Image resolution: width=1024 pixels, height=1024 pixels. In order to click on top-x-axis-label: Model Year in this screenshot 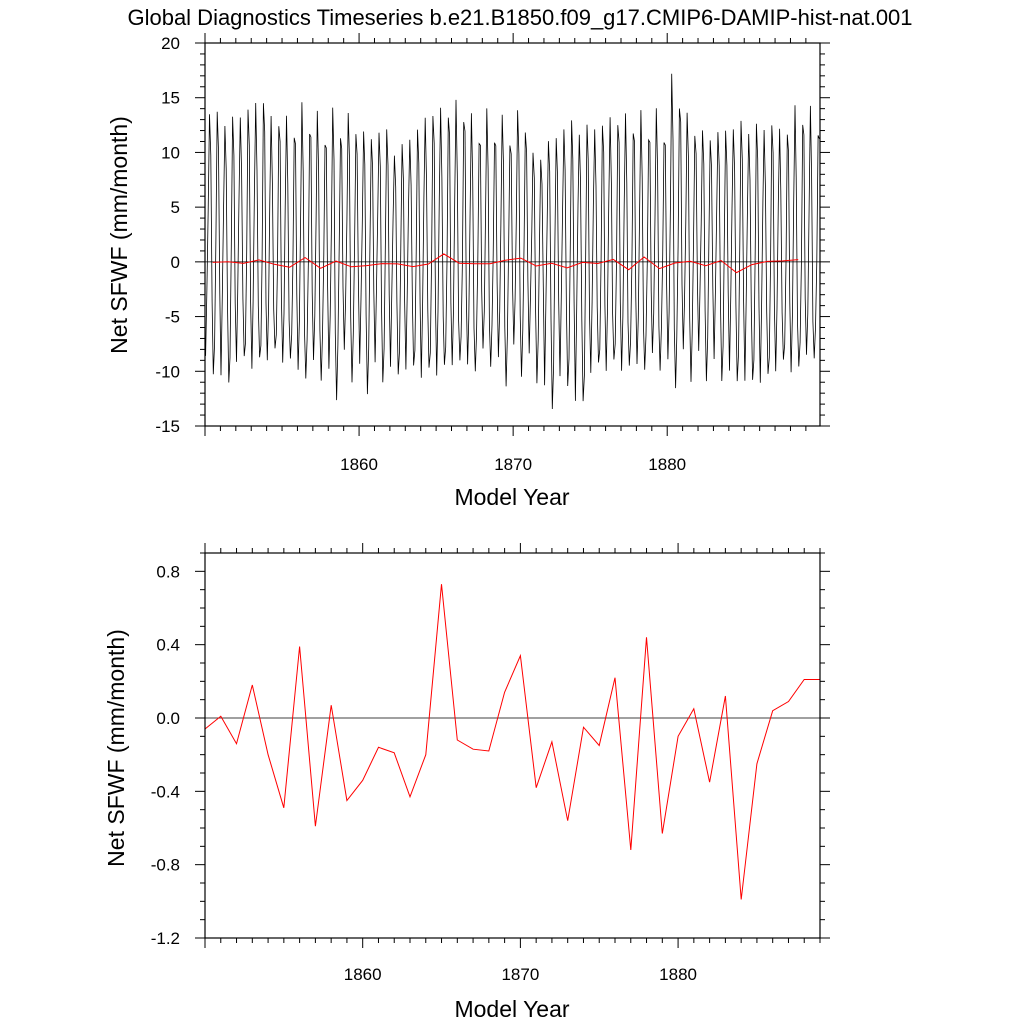, I will do `click(511, 497)`.